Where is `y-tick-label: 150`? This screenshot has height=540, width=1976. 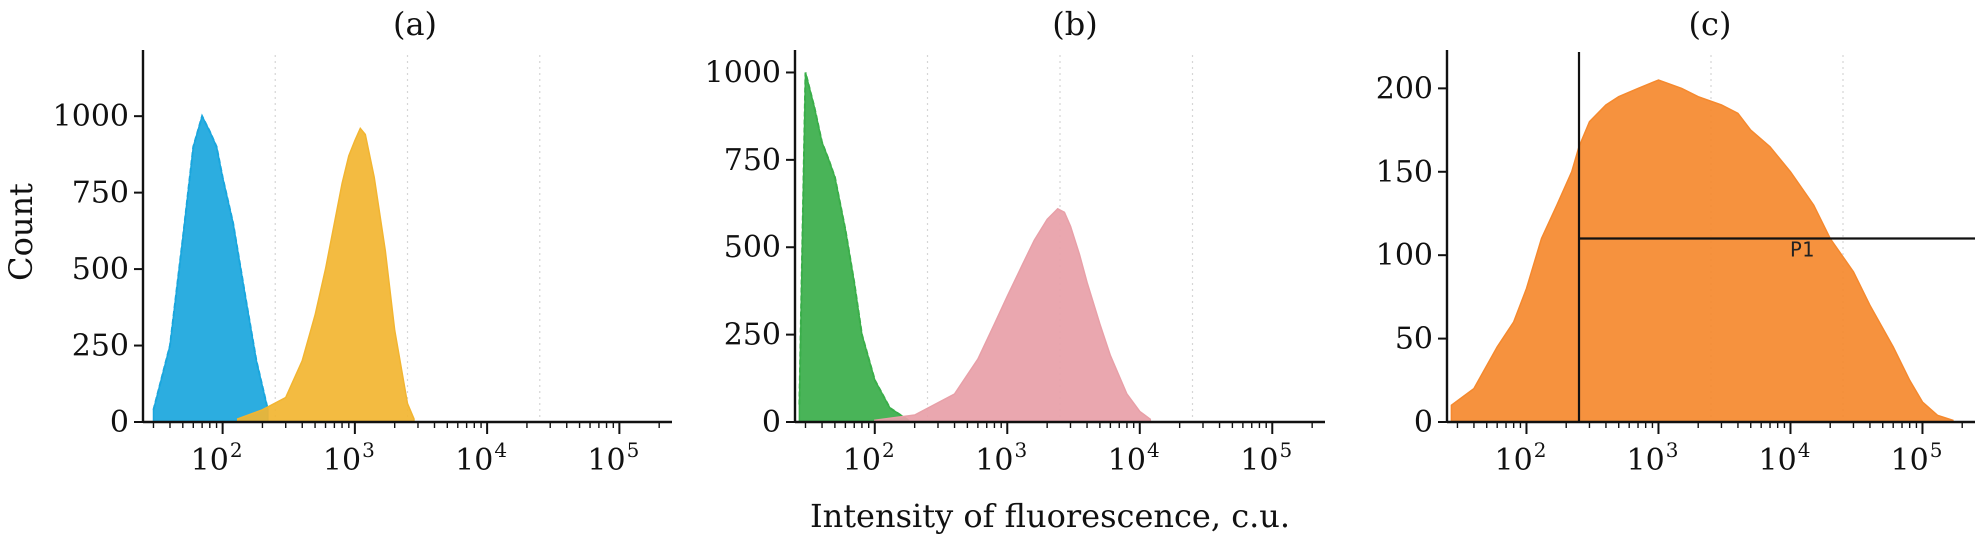
y-tick-label: 150 is located at coordinates (1404, 172).